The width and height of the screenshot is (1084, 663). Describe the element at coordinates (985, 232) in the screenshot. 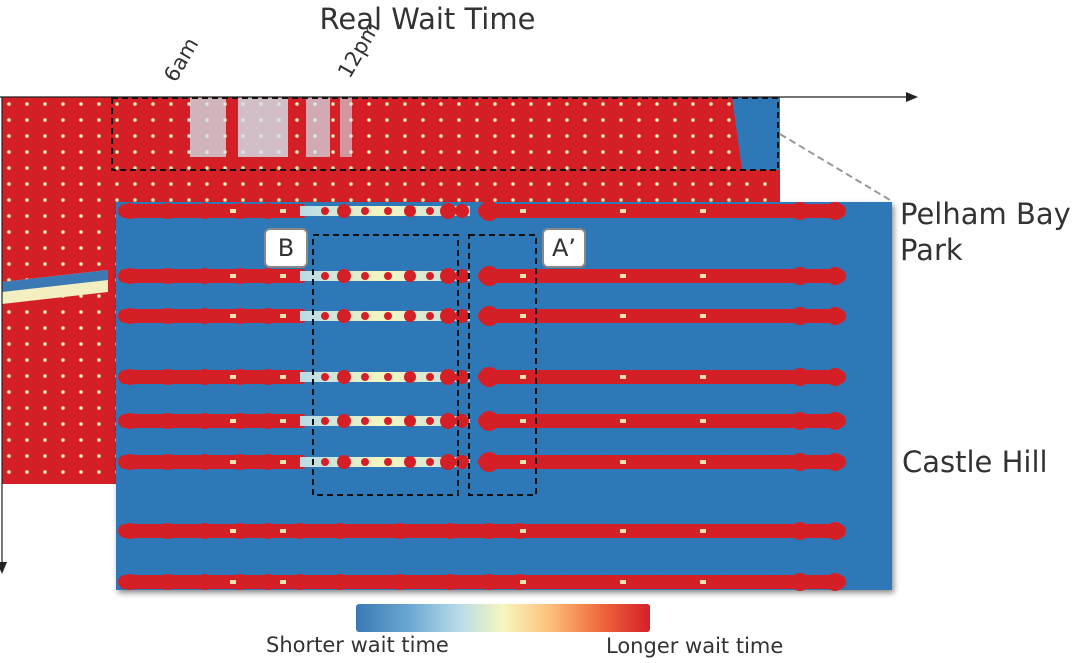

I see `station-label-pelham: Pelham Bay Park` at that location.